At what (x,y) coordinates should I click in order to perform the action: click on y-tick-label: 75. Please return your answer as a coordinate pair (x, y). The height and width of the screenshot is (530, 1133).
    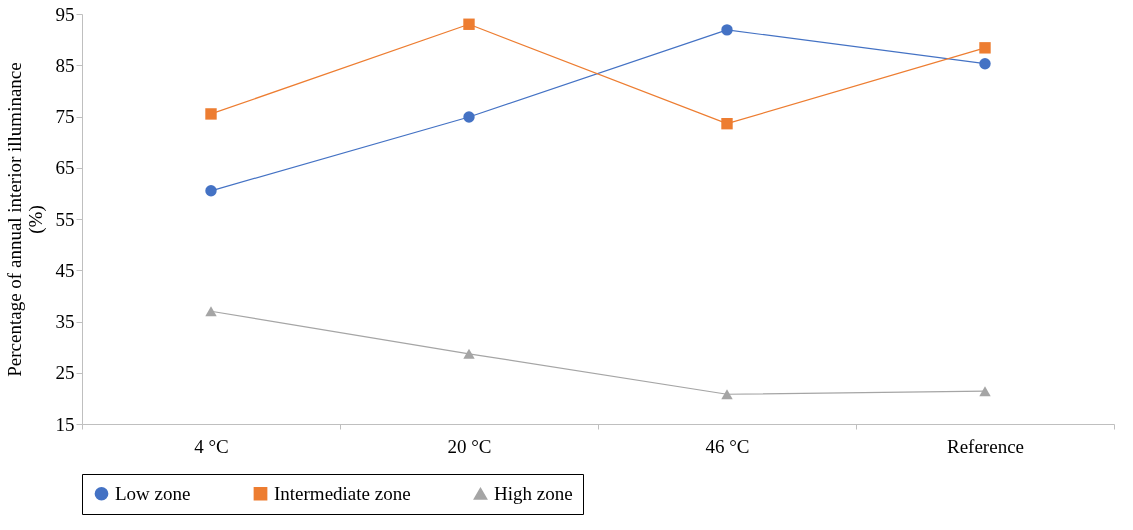
    Looking at the image, I should click on (65, 116).